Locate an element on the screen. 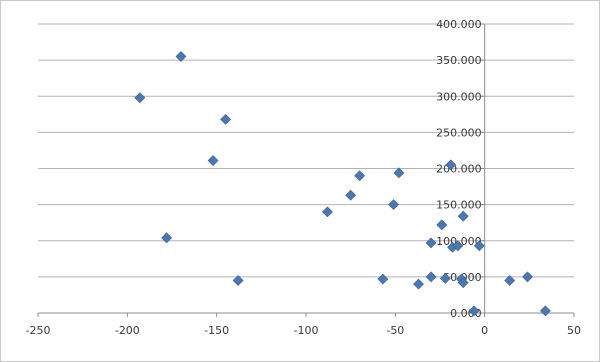 This screenshot has width=600, height=362. x-tick-label-0: -250 is located at coordinates (38, 330).